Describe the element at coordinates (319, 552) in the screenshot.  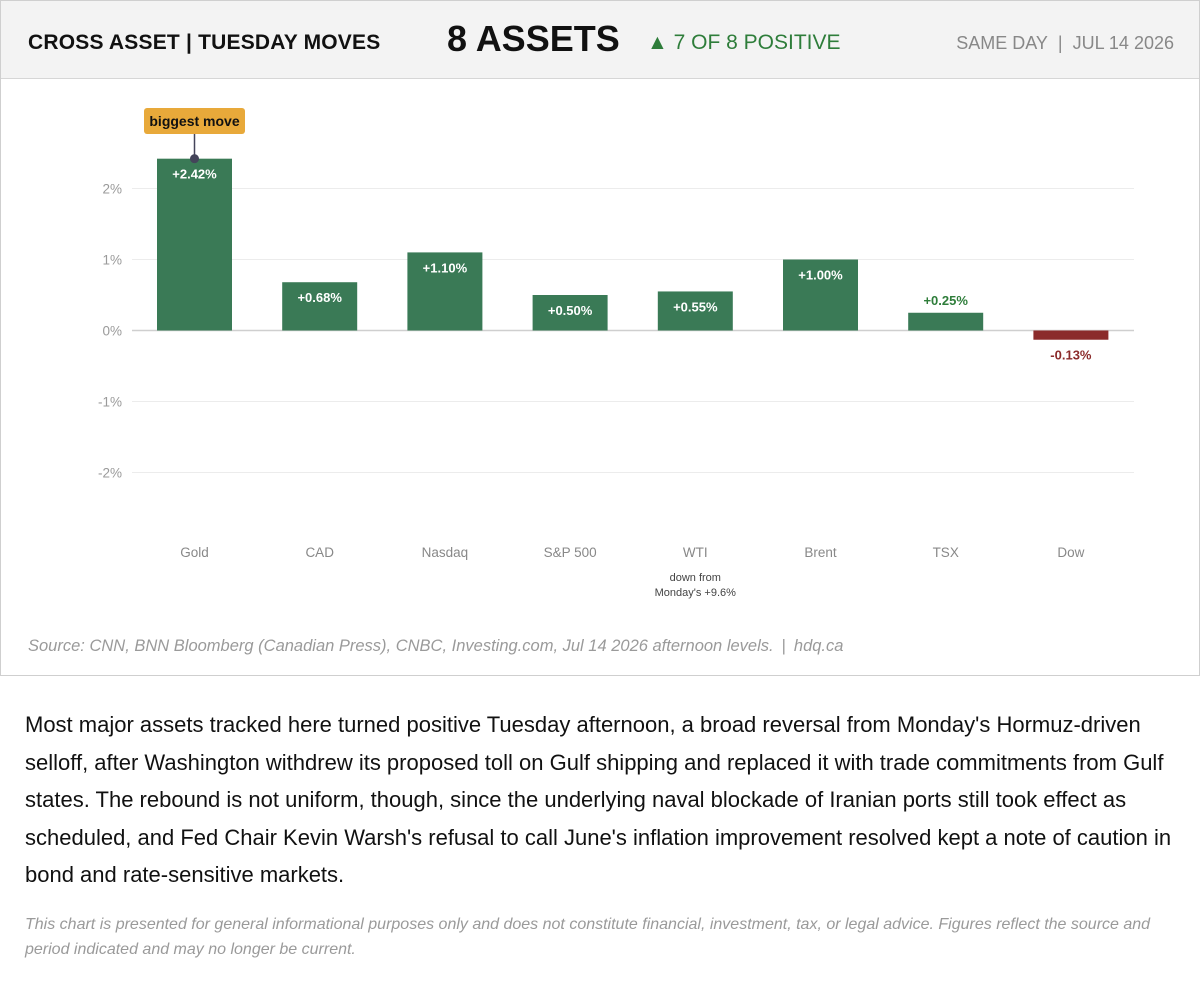
I see `x-tick-label: CAD` at that location.